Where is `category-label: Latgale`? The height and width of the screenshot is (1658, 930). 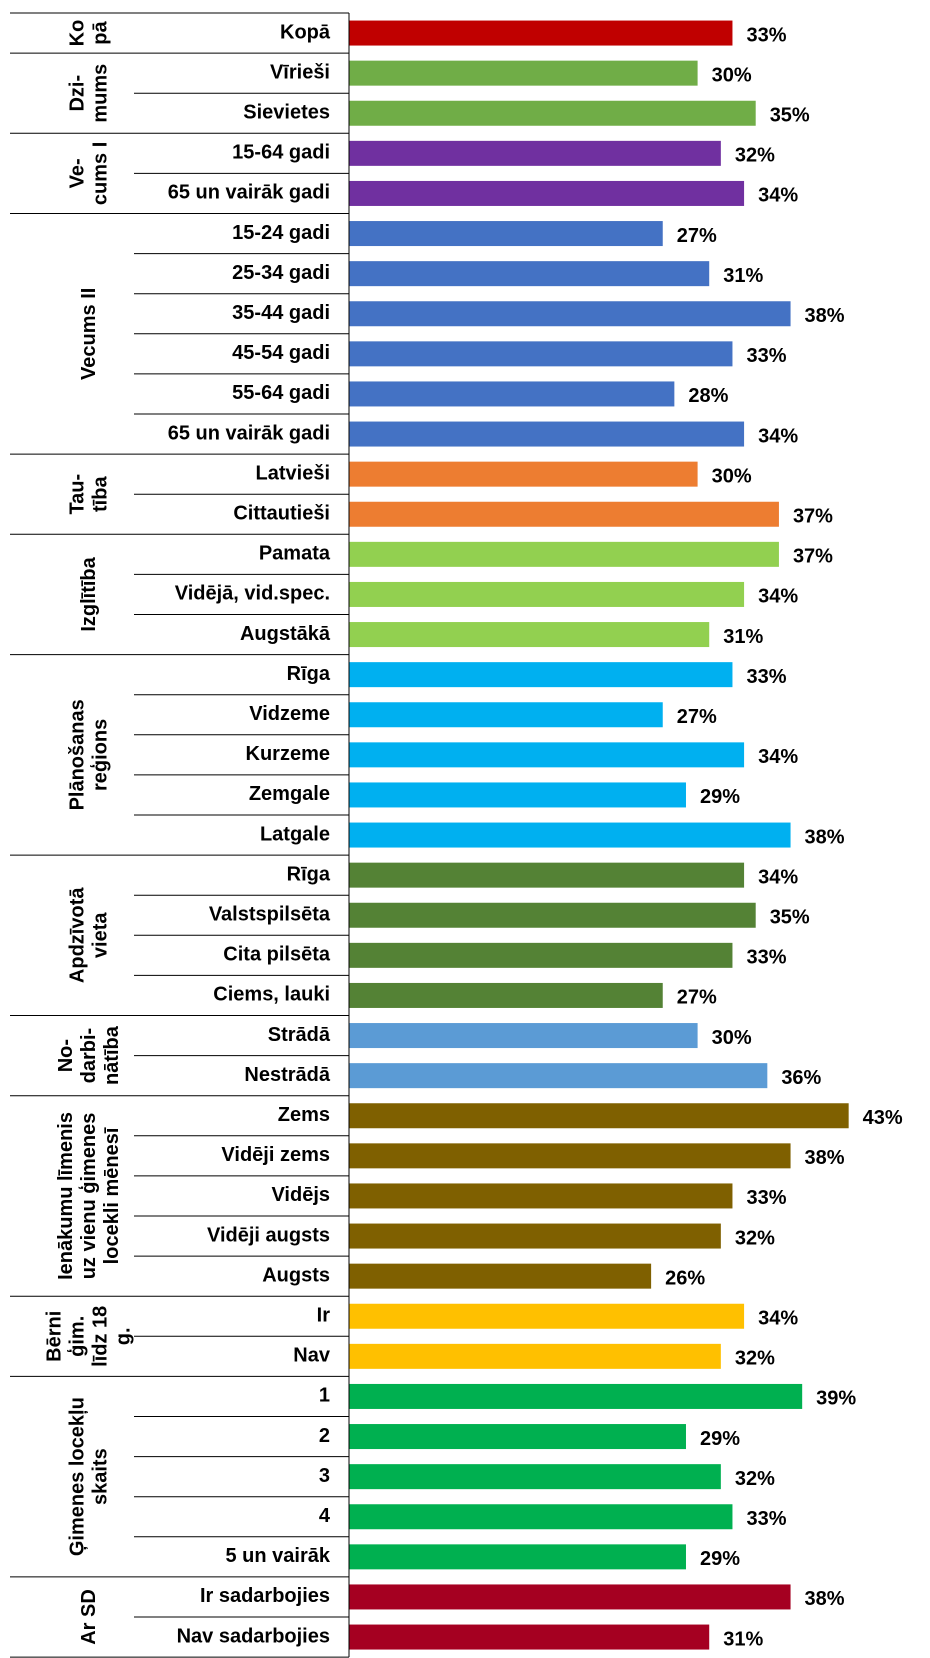 category-label: Latgale is located at coordinates (295, 834).